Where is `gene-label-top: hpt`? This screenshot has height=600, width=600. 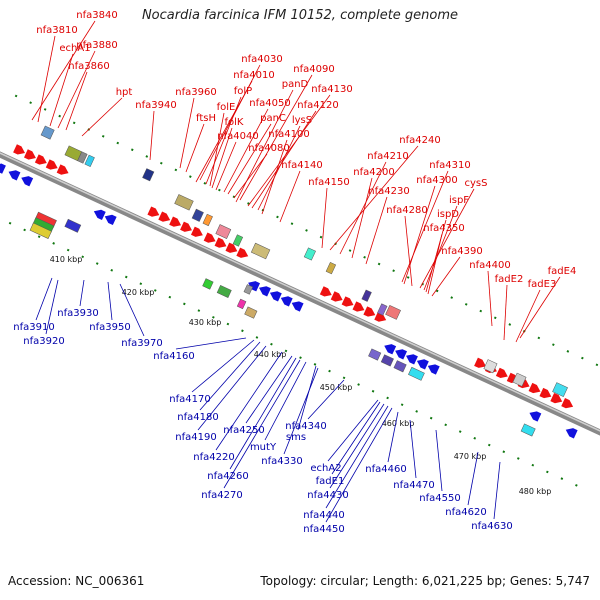
gene-label-top: hpt is located at coordinates (124, 92).